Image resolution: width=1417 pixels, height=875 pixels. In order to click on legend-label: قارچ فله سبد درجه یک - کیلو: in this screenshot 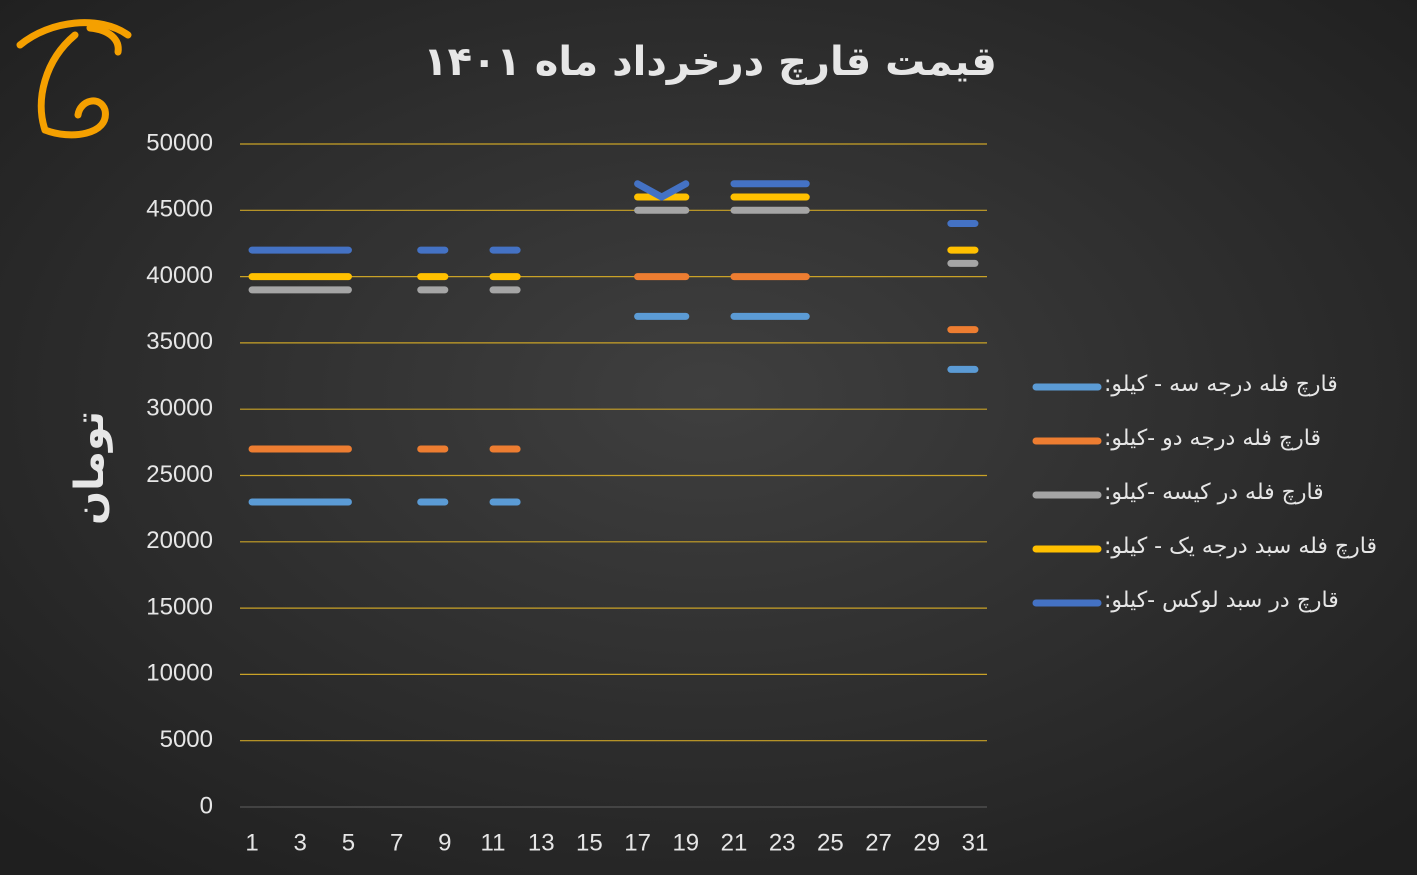, I will do `click(1240, 546)`.